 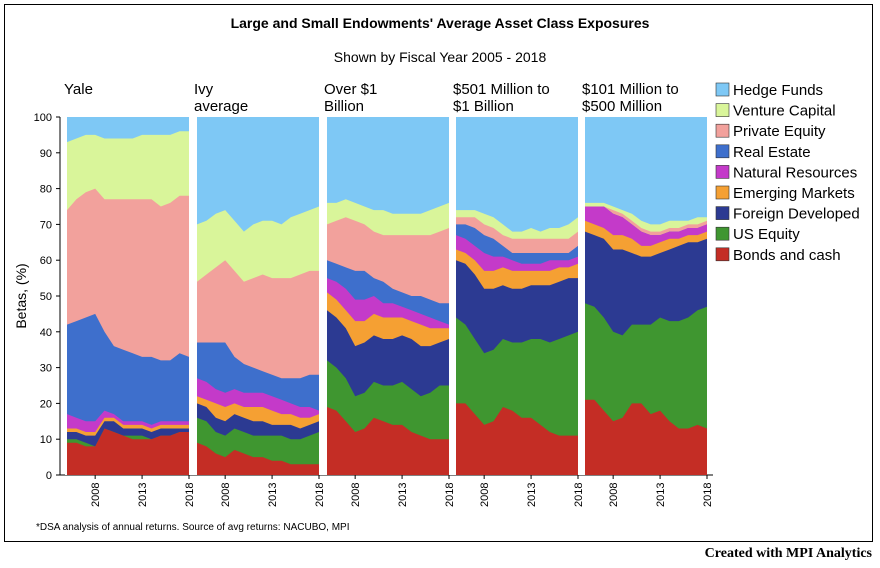 What do you see at coordinates (21, 295) in the screenshot?
I see `y-axis-label: Betas, (%)` at bounding box center [21, 295].